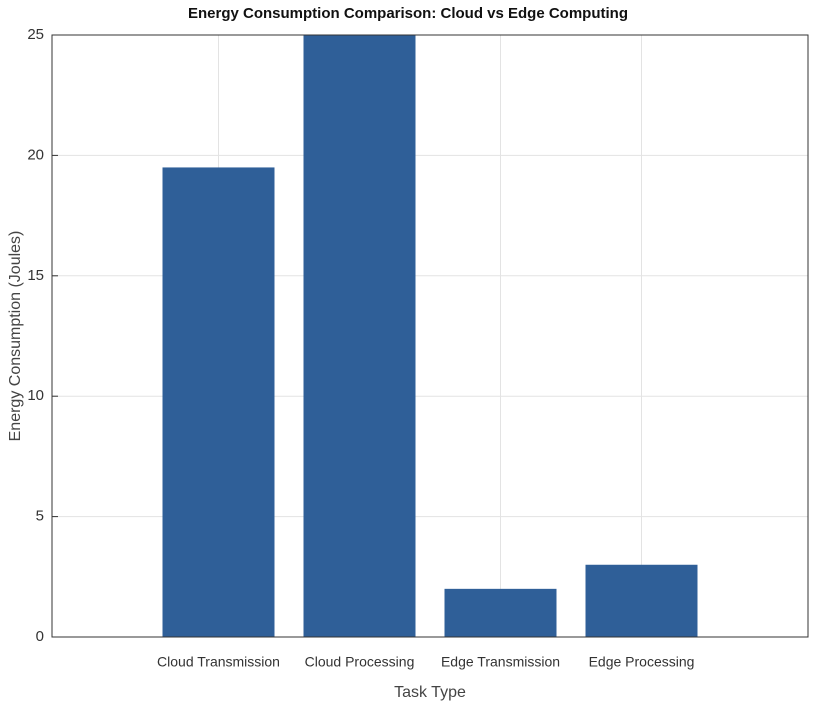 The image size is (817, 712). I want to click on x-tick-label: Edge Processing, so click(642, 662).